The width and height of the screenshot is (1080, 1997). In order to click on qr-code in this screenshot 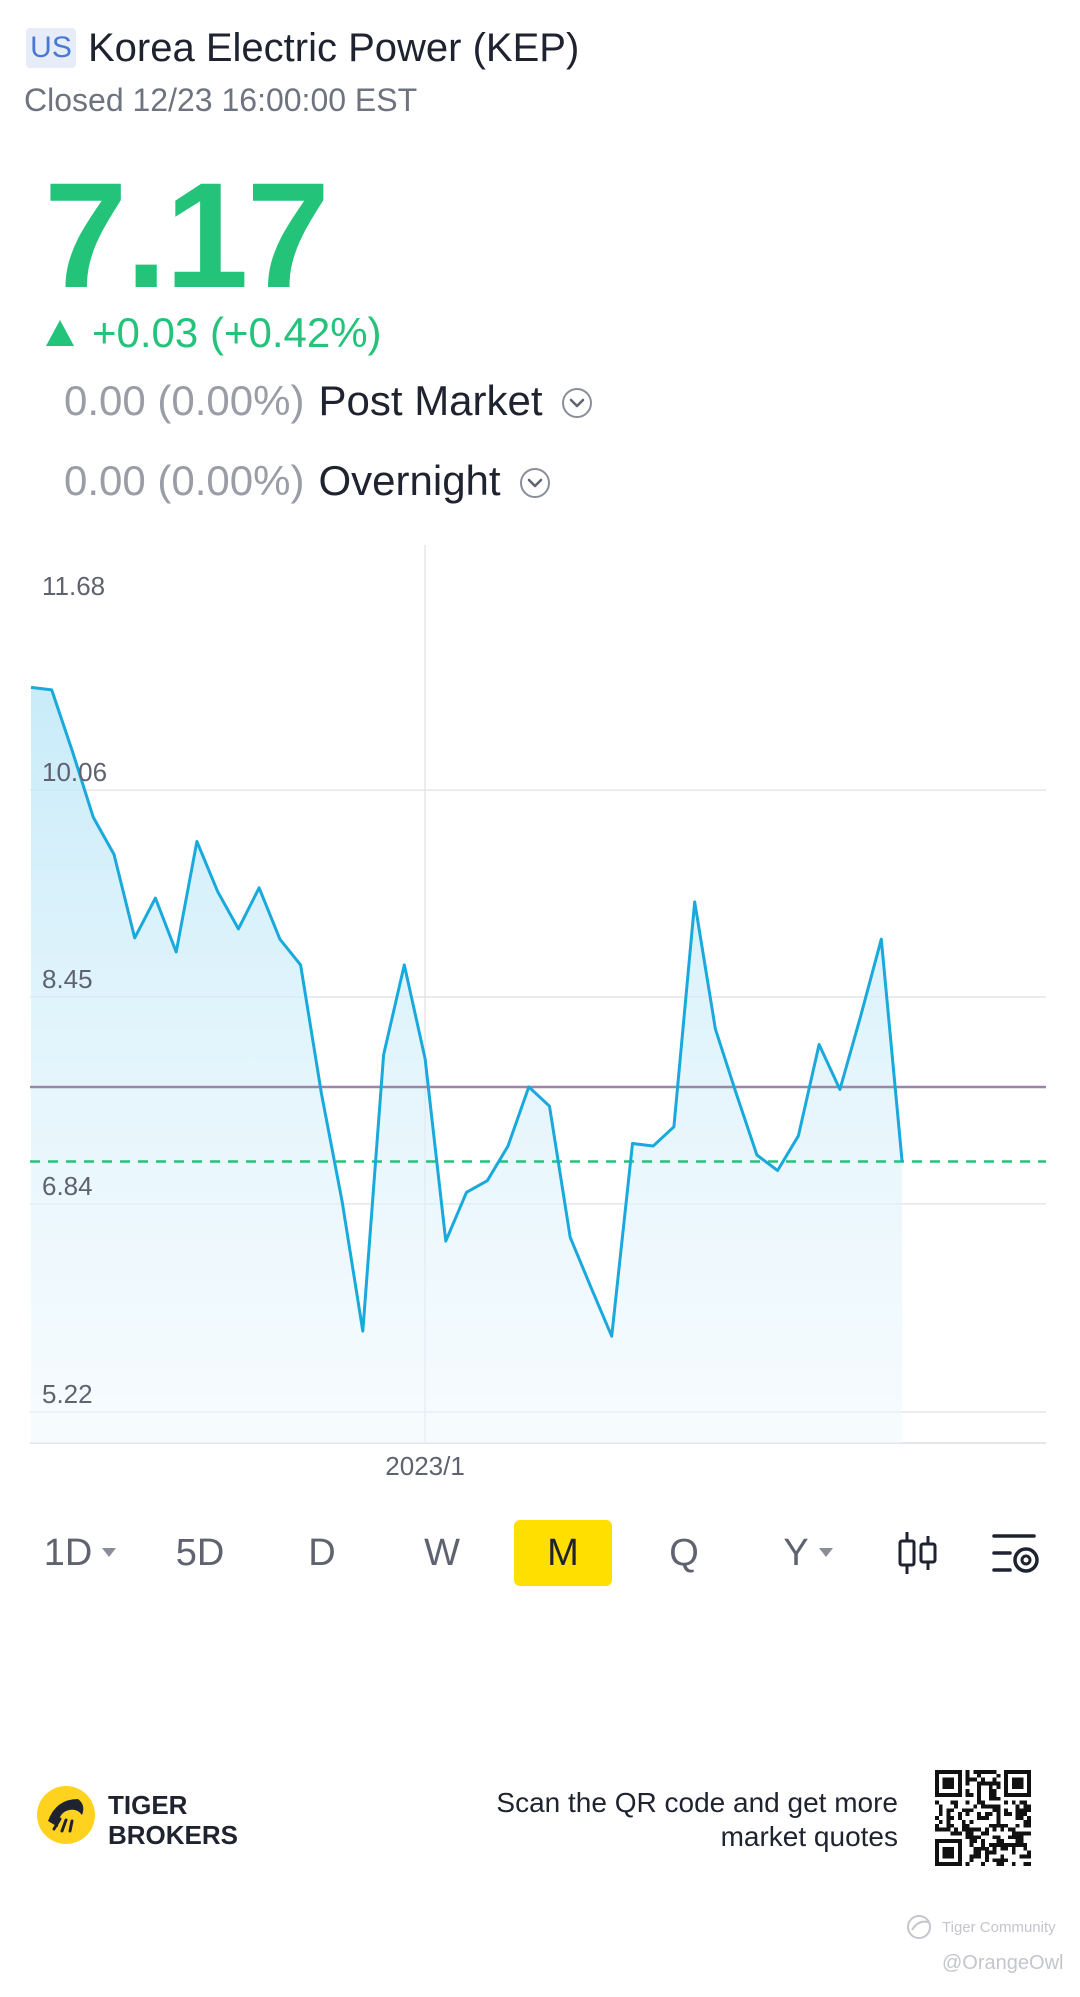, I will do `click(983, 1818)`.